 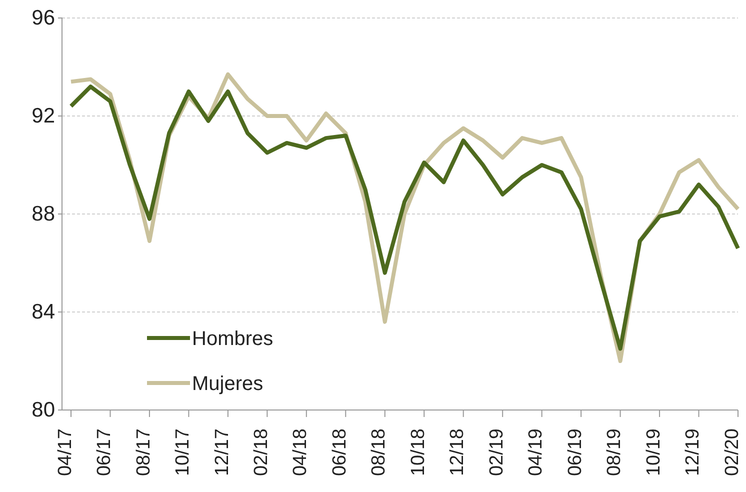 I want to click on y-tick-label: 88, so click(x=43, y=214).